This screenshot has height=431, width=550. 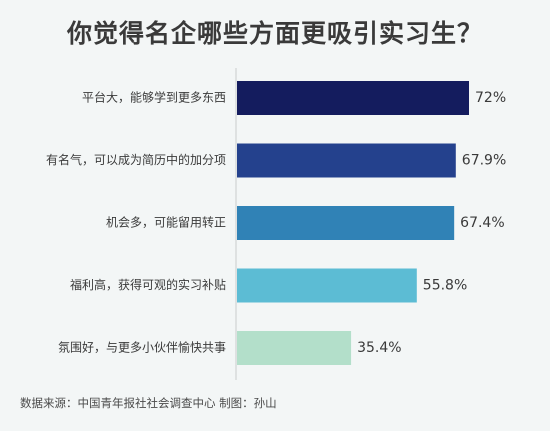 What do you see at coordinates (136, 159) in the screenshot?
I see `category-label: 有名气，可以成为简历中的加分项` at bounding box center [136, 159].